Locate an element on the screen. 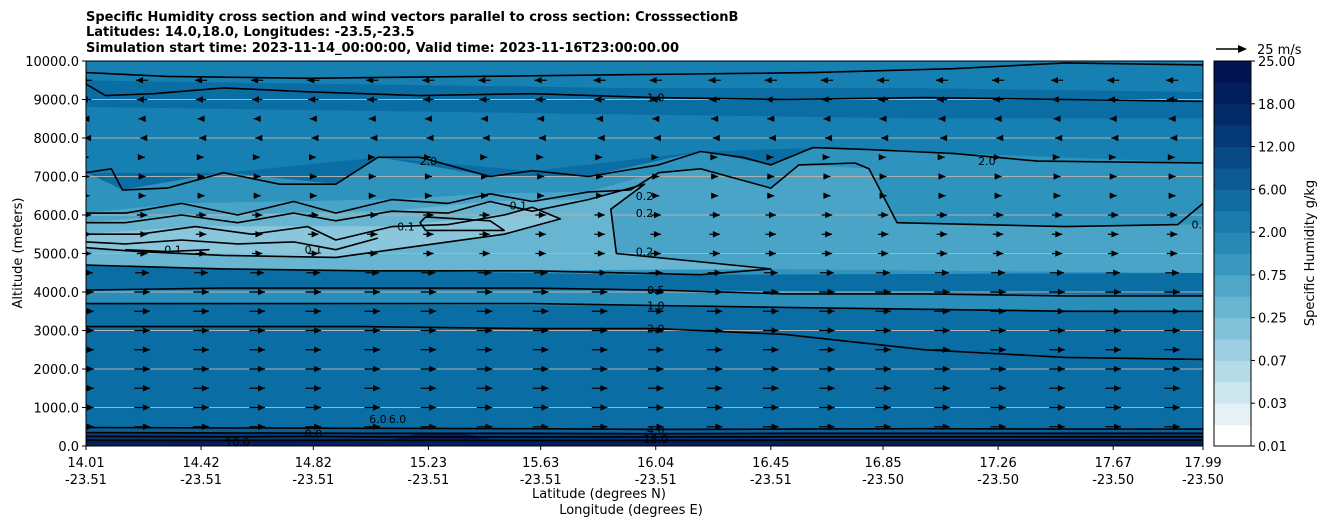 Image resolution: width=1326 pixels, height=526 pixels. contour-label: 0.1 is located at coordinates (173, 250).